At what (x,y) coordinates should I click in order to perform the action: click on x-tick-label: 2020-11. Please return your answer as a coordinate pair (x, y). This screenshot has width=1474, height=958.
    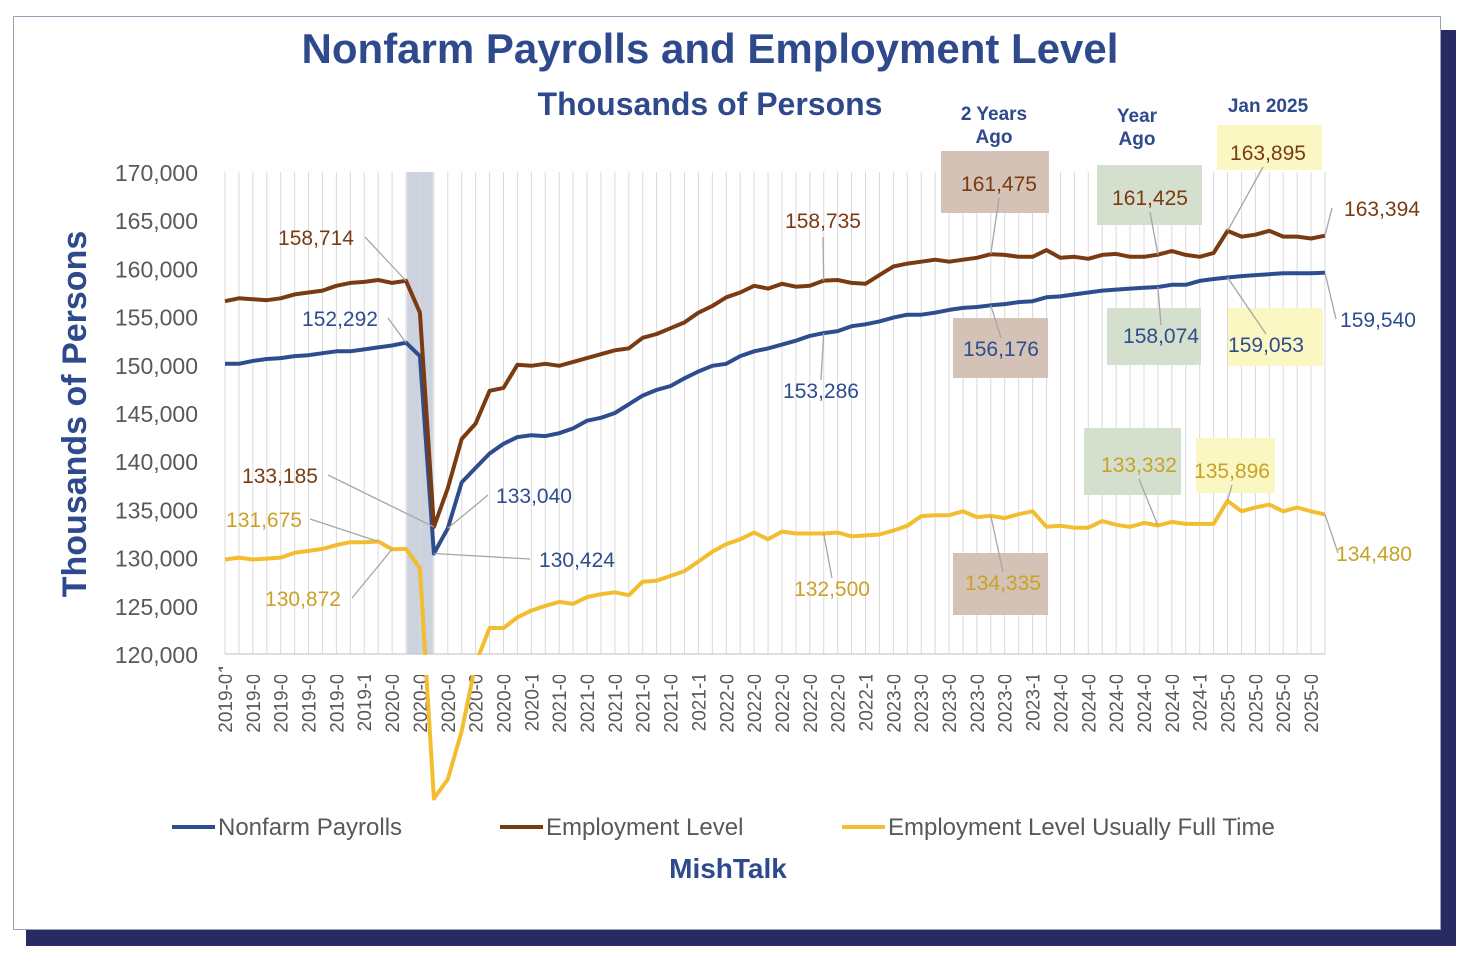
    Looking at the image, I should click on (532, 697).